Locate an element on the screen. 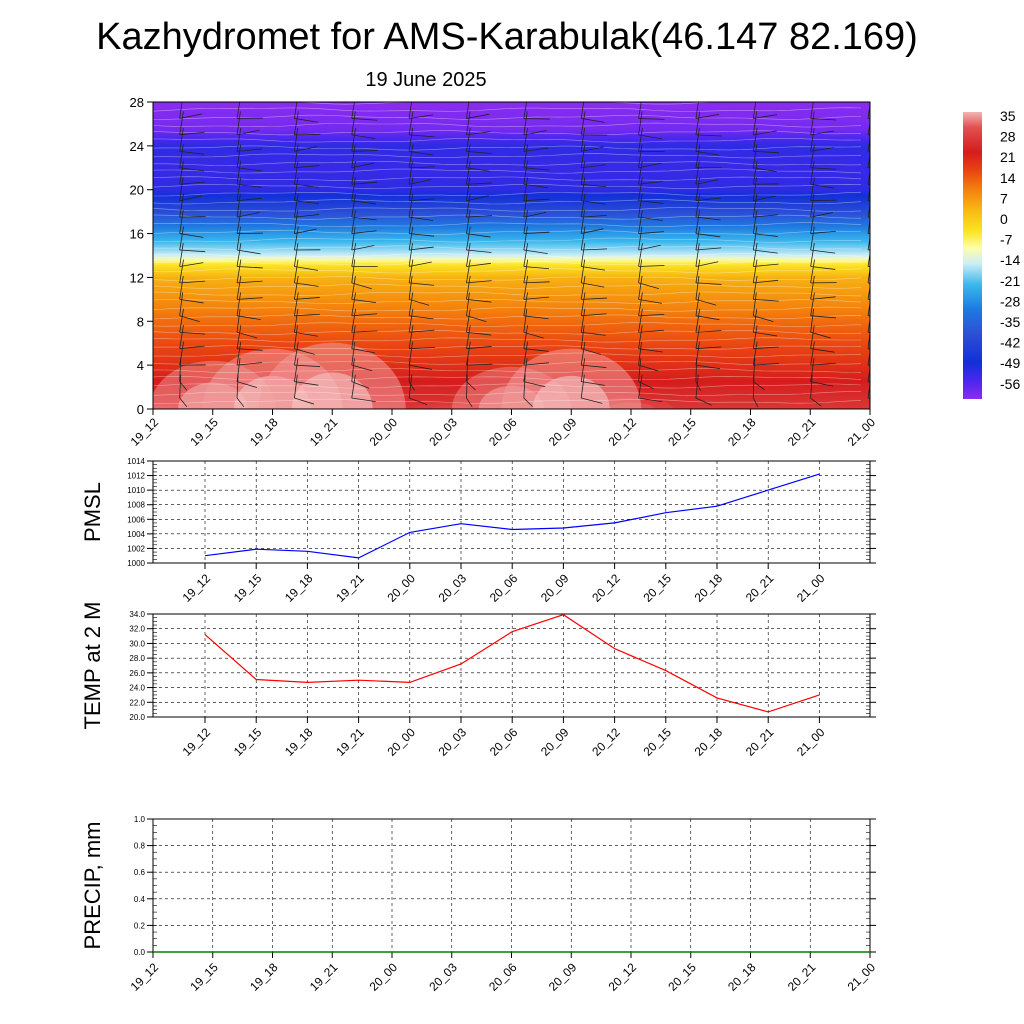 The width and height of the screenshot is (1024, 1024). warm-anomaly-core is located at coordinates (164, 407).